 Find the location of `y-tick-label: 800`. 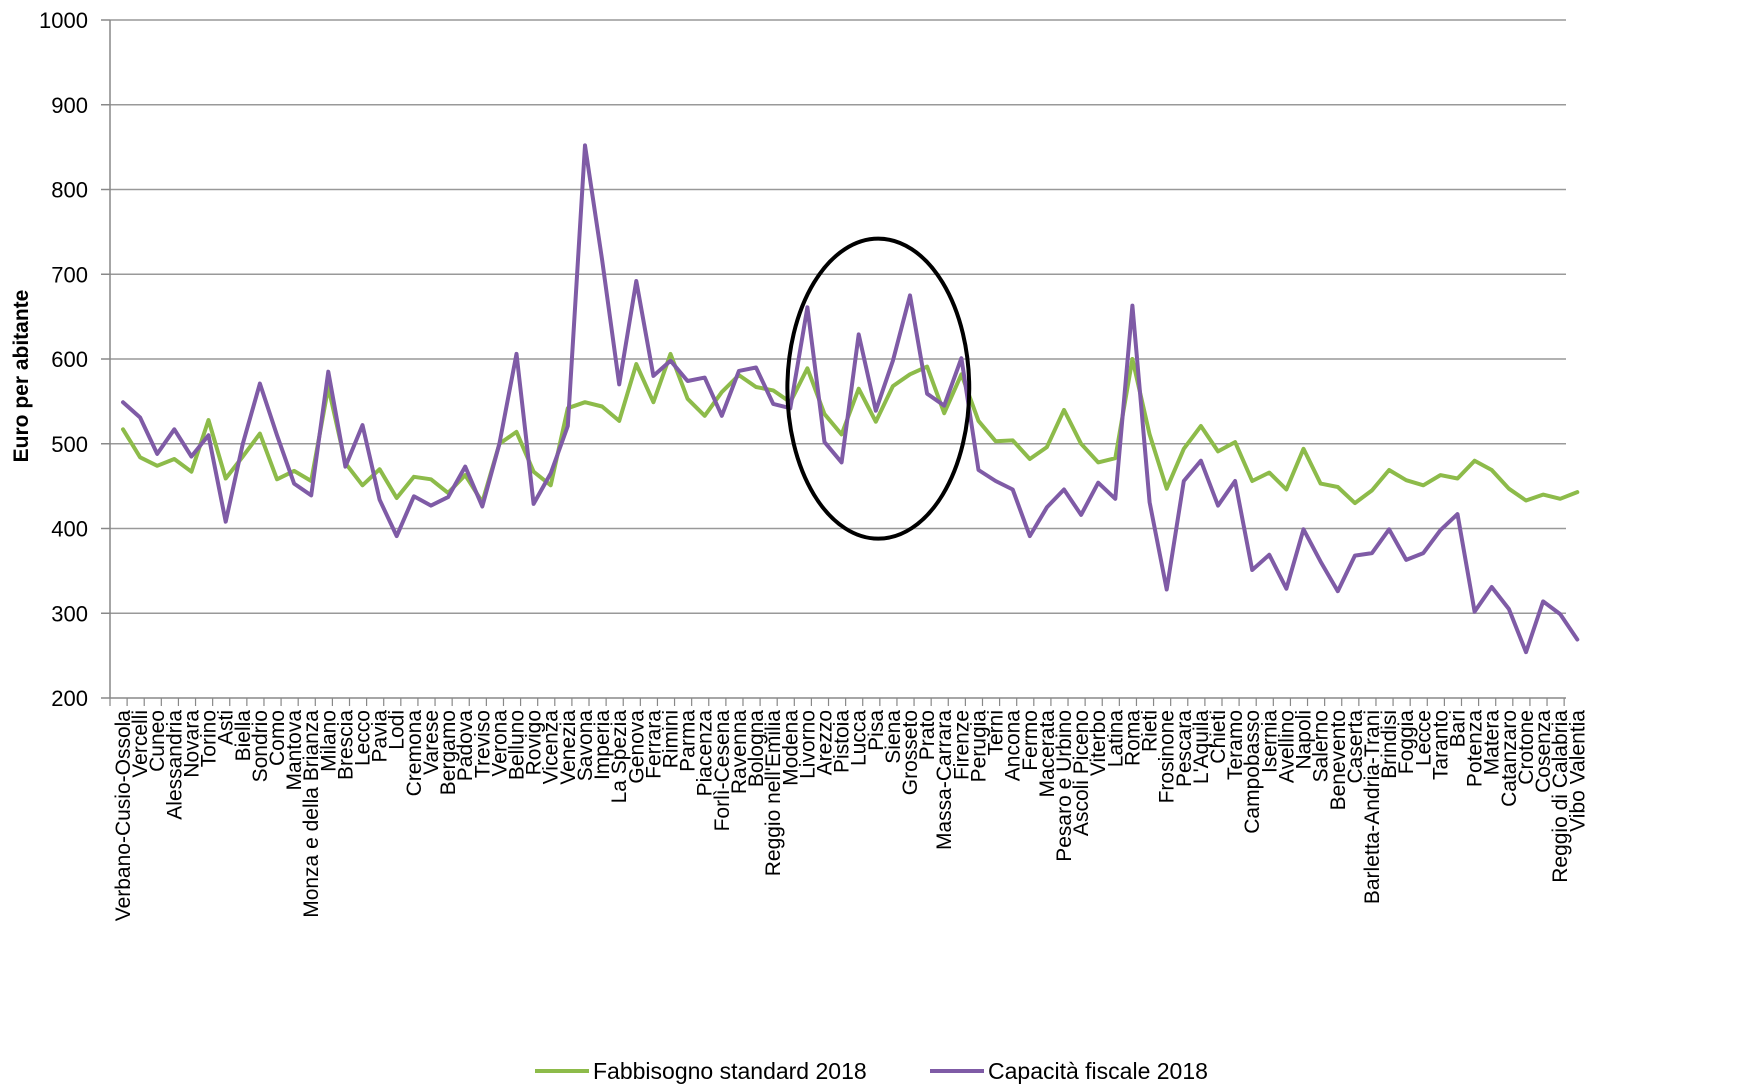

y-tick-label: 800 is located at coordinates (69, 190).